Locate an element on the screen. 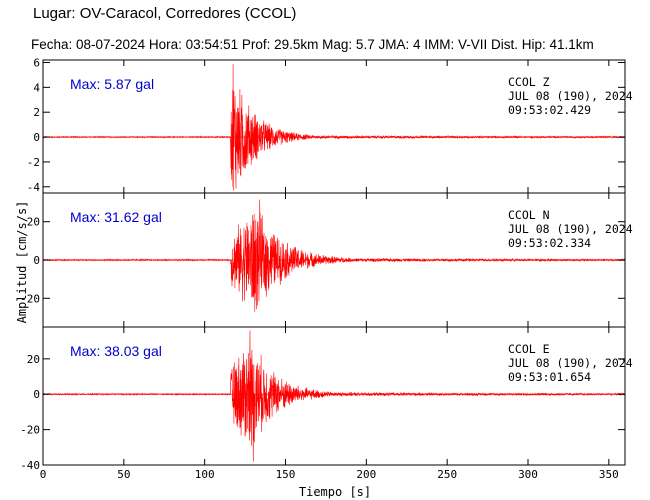 This screenshot has height=500, width=650. station-date-E: JUL 08 (190), 2024 is located at coordinates (570, 363).